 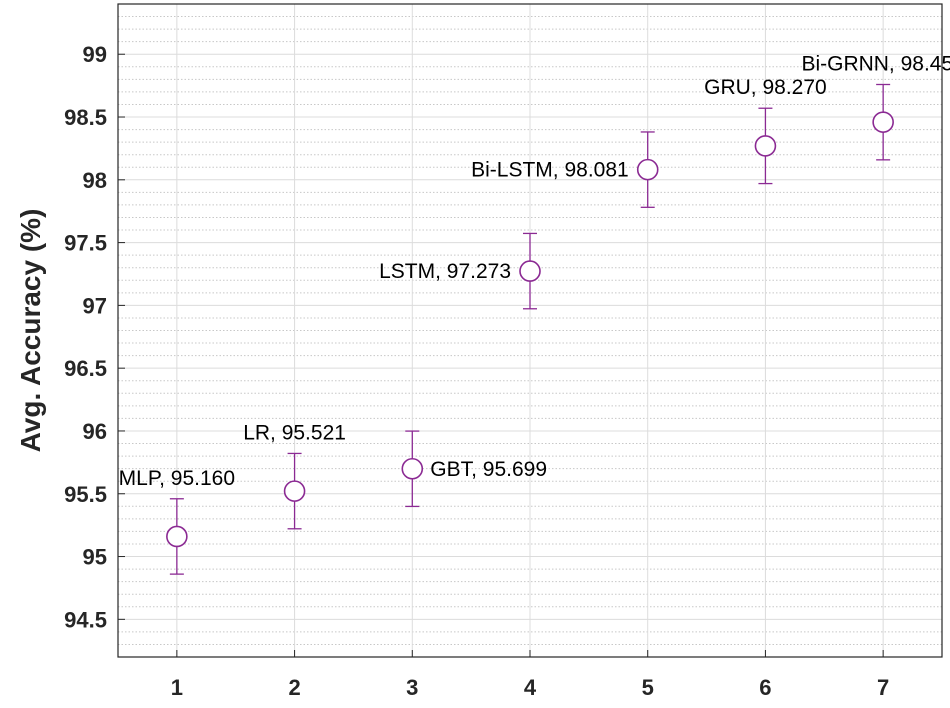 What do you see at coordinates (85, 368) in the screenshot?
I see `y-tick-label: 96.5` at bounding box center [85, 368].